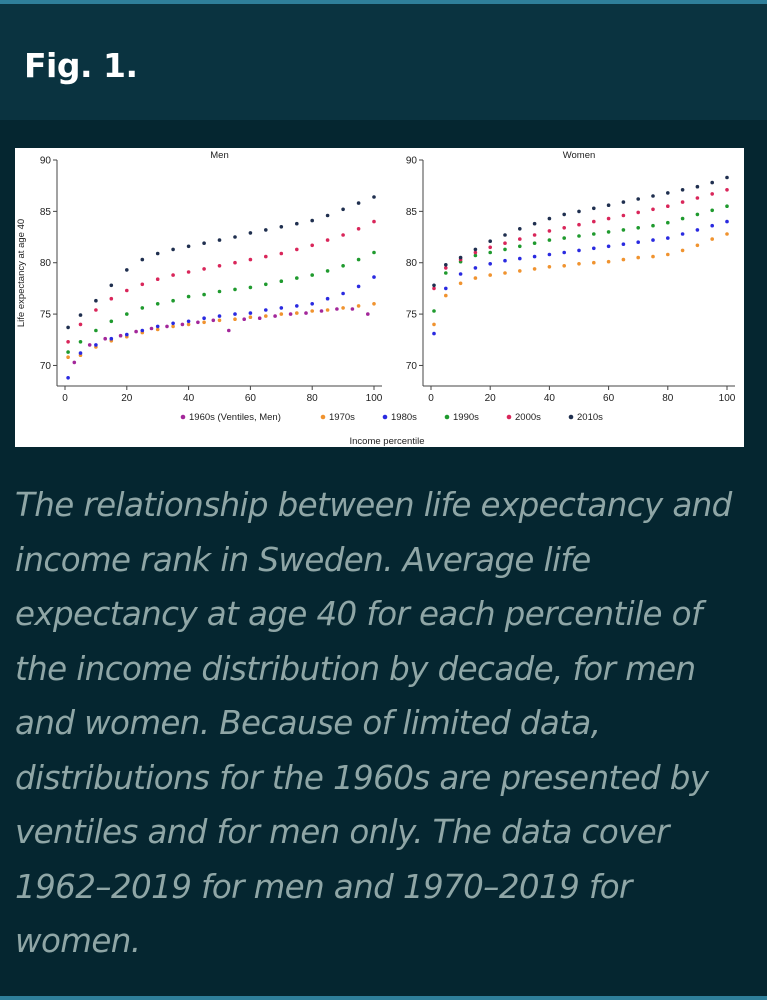 The width and height of the screenshot is (767, 1000). What do you see at coordinates (313, 398) in the screenshot?
I see `x-tick-label: 80` at bounding box center [313, 398].